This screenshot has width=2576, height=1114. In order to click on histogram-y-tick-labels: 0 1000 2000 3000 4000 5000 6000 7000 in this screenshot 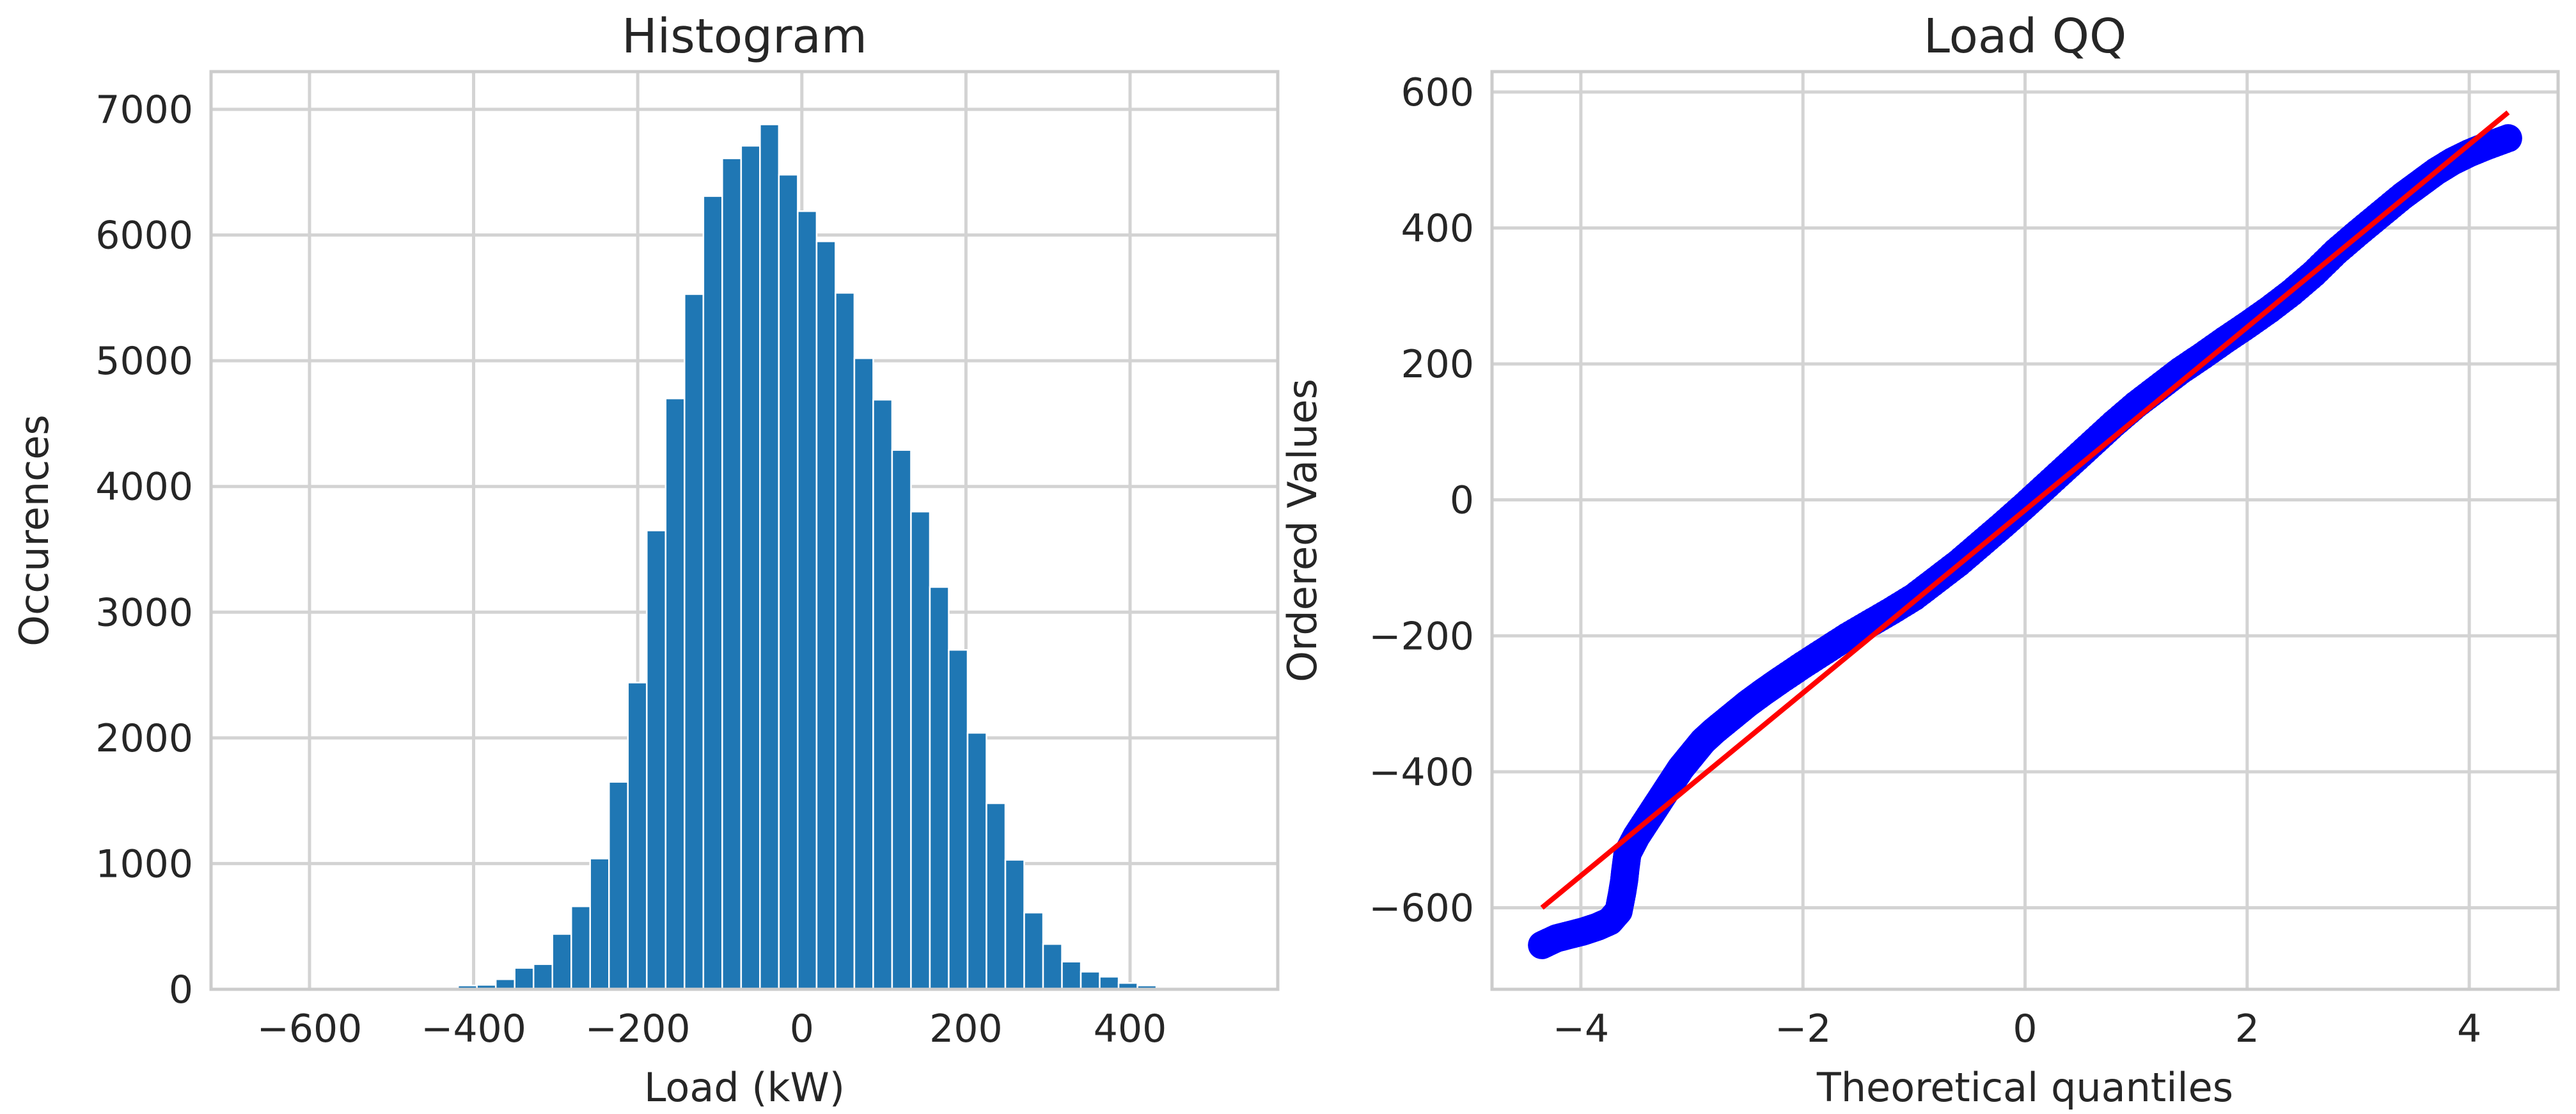, I will do `click(144, 550)`.